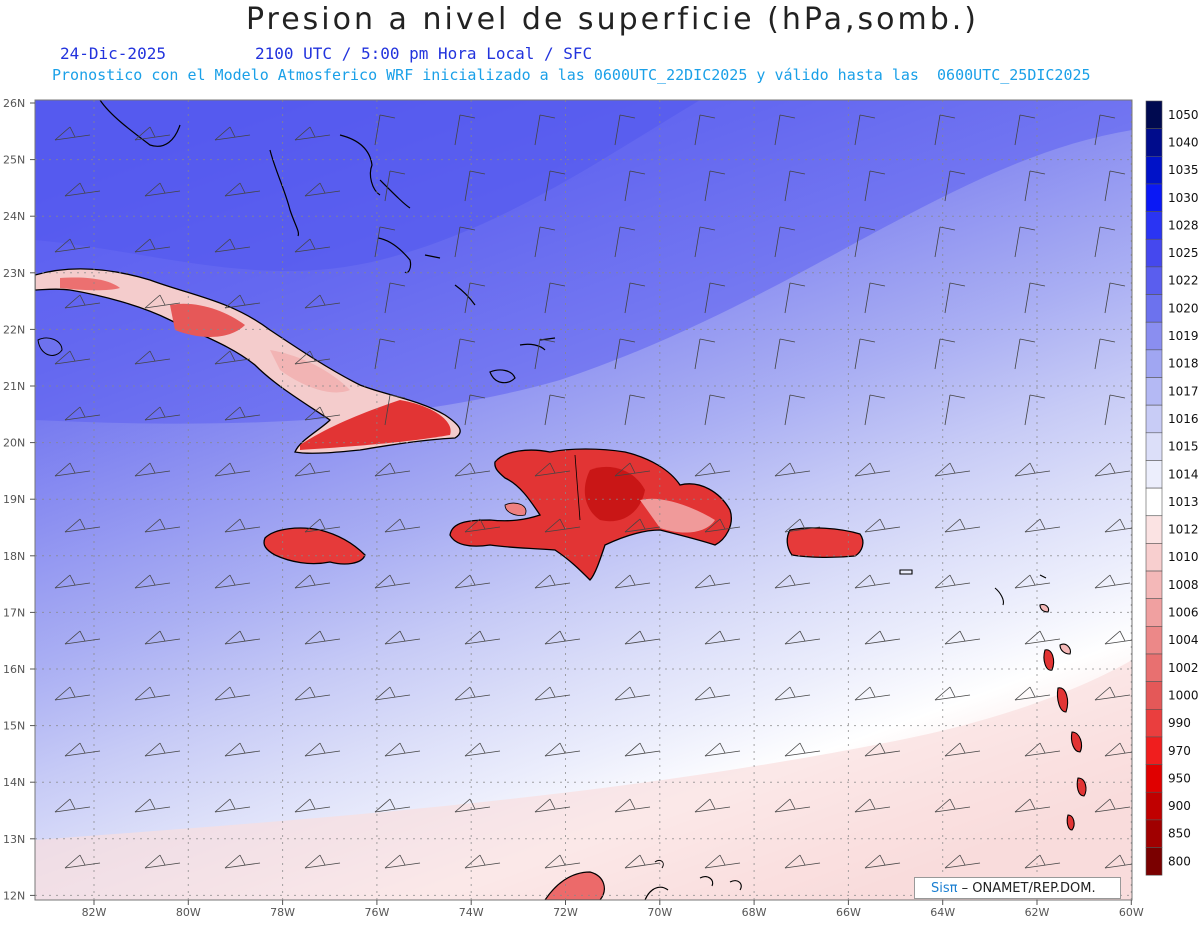 The width and height of the screenshot is (1200, 927). What do you see at coordinates (1183, 530) in the screenshot?
I see `colorbar-label: 1012` at bounding box center [1183, 530].